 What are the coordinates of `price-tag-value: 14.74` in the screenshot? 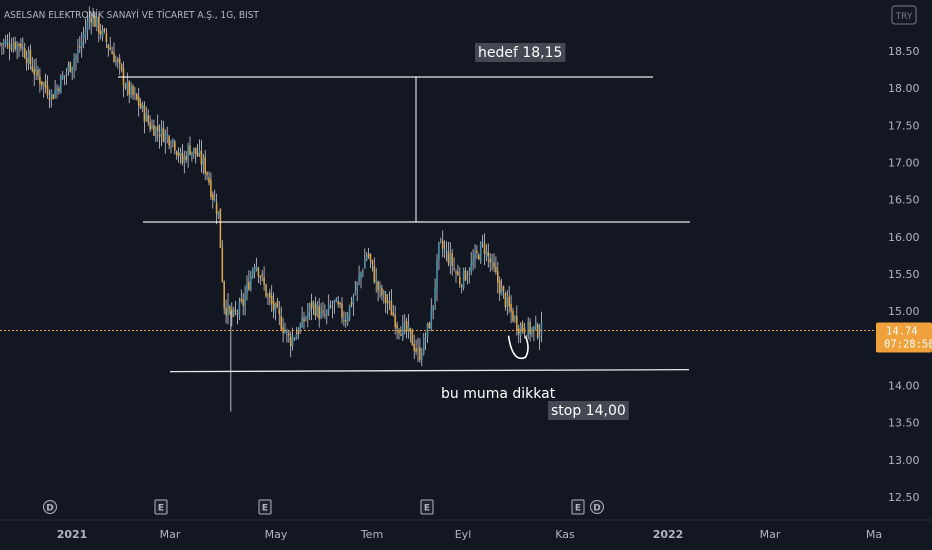 It's located at (902, 331).